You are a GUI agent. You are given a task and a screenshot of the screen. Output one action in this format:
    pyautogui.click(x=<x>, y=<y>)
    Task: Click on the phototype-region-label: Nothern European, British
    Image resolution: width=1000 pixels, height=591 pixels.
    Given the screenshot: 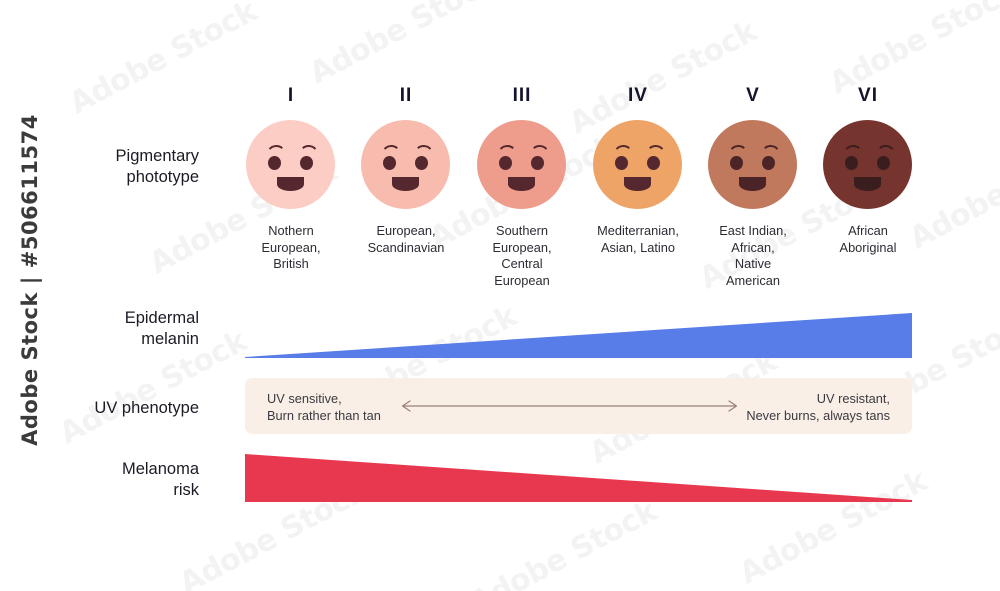 What is the action you would take?
    pyautogui.click(x=291, y=247)
    